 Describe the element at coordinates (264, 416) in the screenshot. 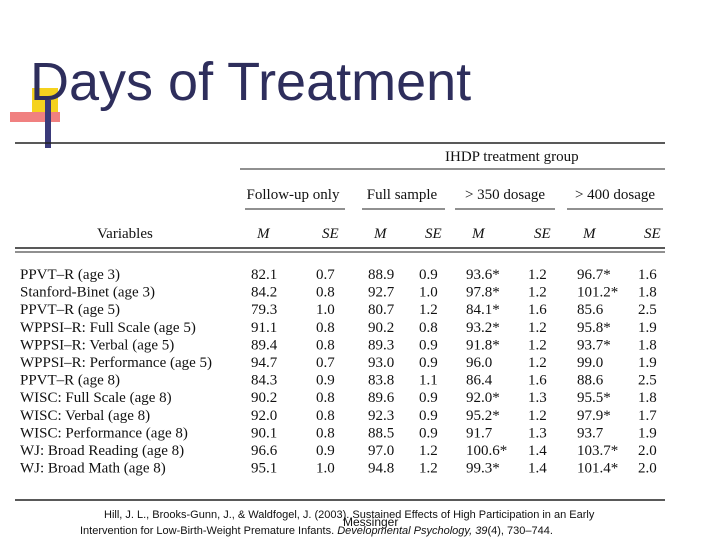

I see `cell: 92.0` at that location.